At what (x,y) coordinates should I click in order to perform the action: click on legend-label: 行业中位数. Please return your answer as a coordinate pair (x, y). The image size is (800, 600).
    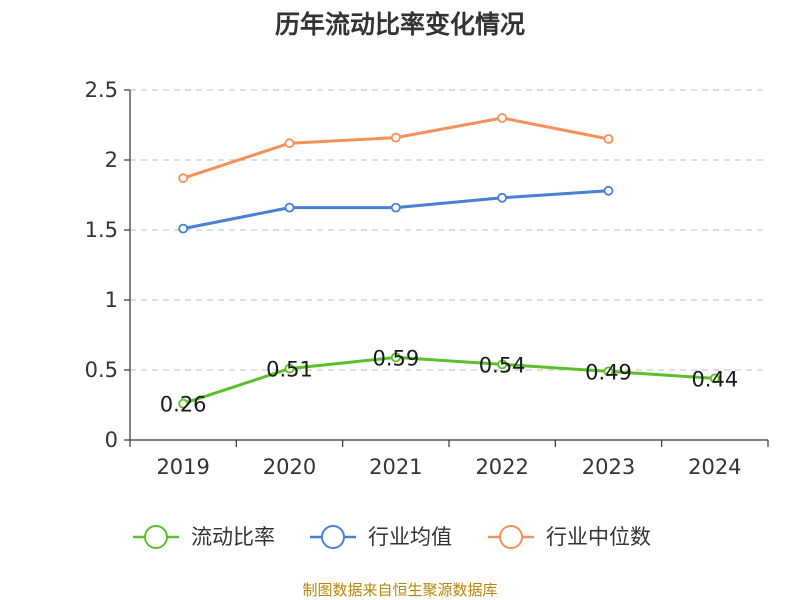
    Looking at the image, I should click on (598, 537).